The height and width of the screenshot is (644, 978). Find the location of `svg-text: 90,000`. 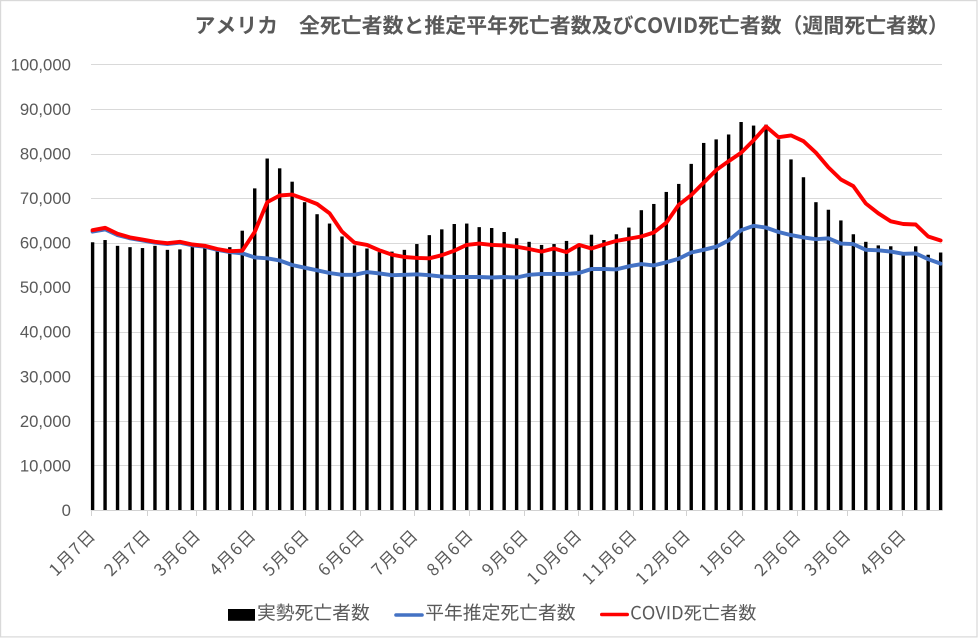

svg-text: 90,000 is located at coordinates (45, 109).